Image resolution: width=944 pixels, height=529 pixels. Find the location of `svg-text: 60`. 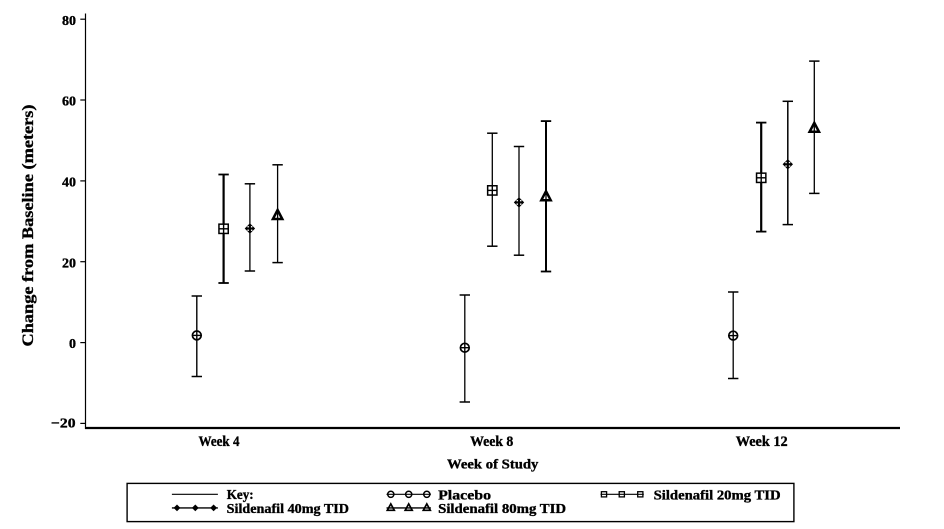

svg-text: 60 is located at coordinates (69, 102).